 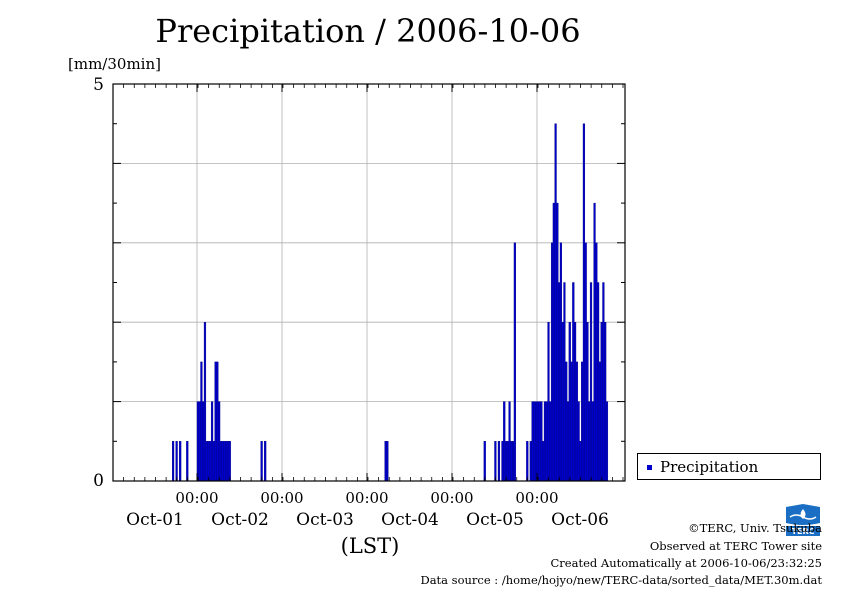 What do you see at coordinates (368, 31) in the screenshot?
I see `chart-title: Precipitation / 2006-10-06` at bounding box center [368, 31].